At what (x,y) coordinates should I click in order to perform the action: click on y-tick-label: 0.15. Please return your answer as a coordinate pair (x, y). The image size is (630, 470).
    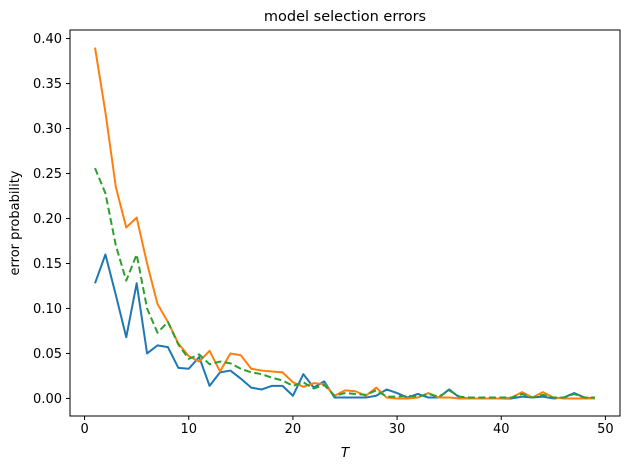
    Looking at the image, I should click on (47, 264).